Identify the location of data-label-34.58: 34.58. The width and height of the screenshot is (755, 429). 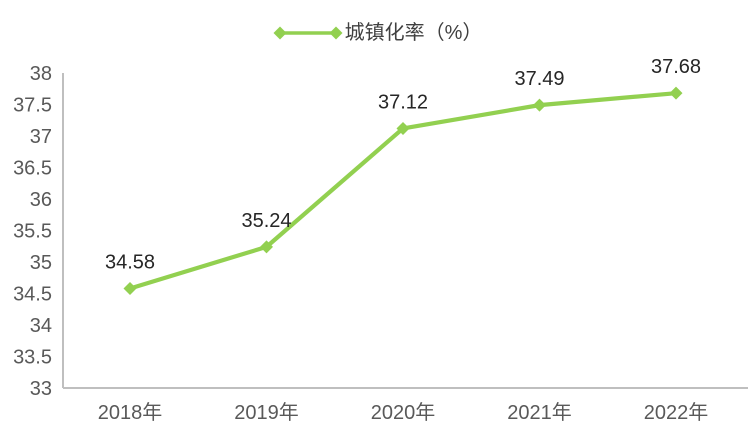
(130, 262).